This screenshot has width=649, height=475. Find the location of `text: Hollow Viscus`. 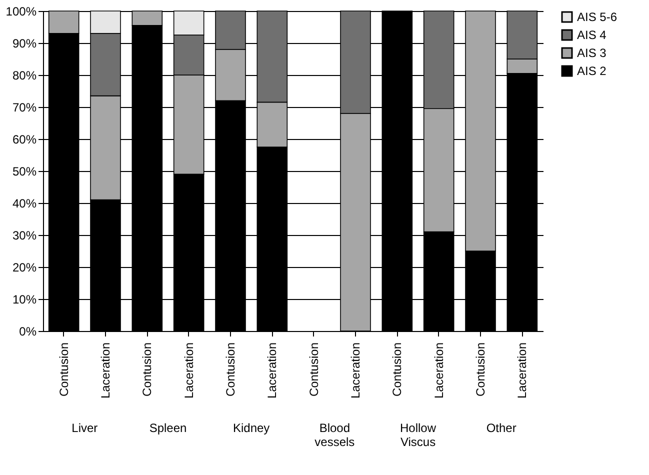

text: Hollow Viscus is located at coordinates (418, 435).